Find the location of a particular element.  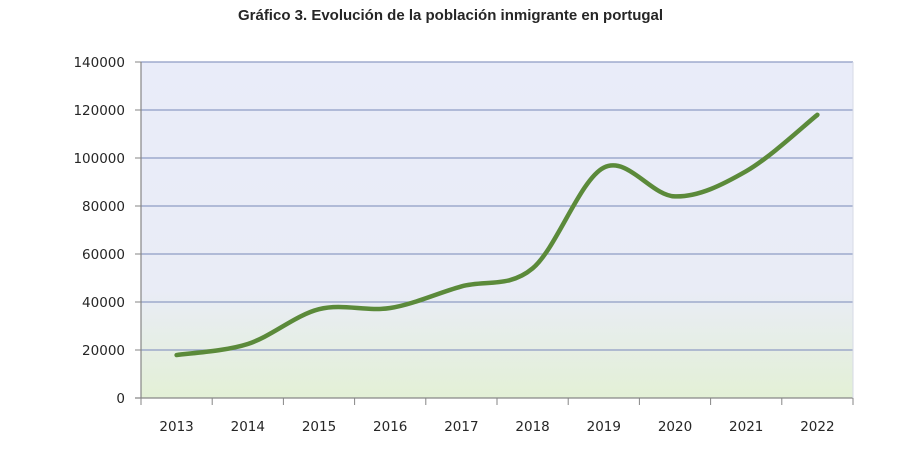

y-tick-label-80000: 80000 is located at coordinates (103, 207).